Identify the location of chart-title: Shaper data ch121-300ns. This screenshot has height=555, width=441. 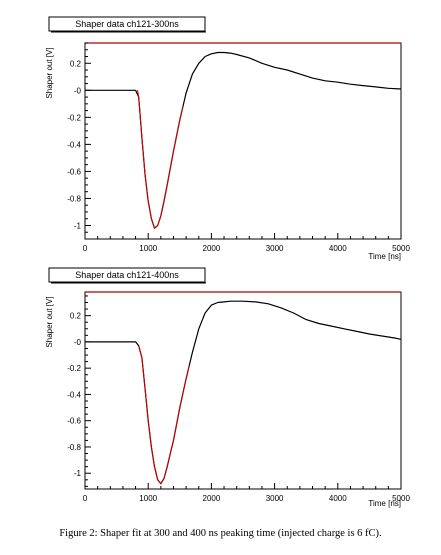
(127, 24).